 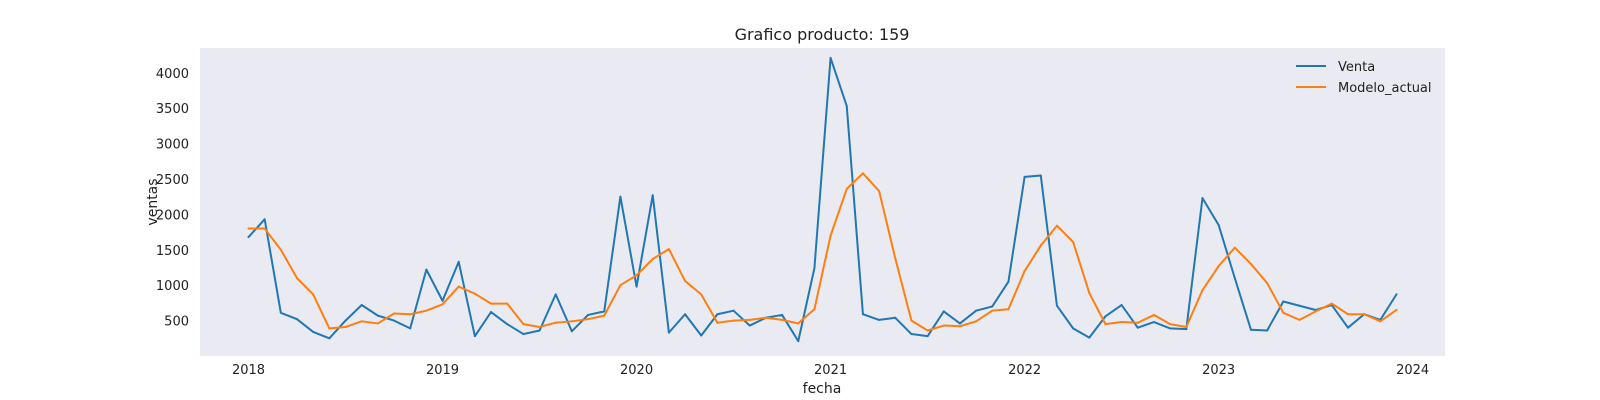 What do you see at coordinates (172, 180) in the screenshot?
I see `y-tick-label: 2500` at bounding box center [172, 180].